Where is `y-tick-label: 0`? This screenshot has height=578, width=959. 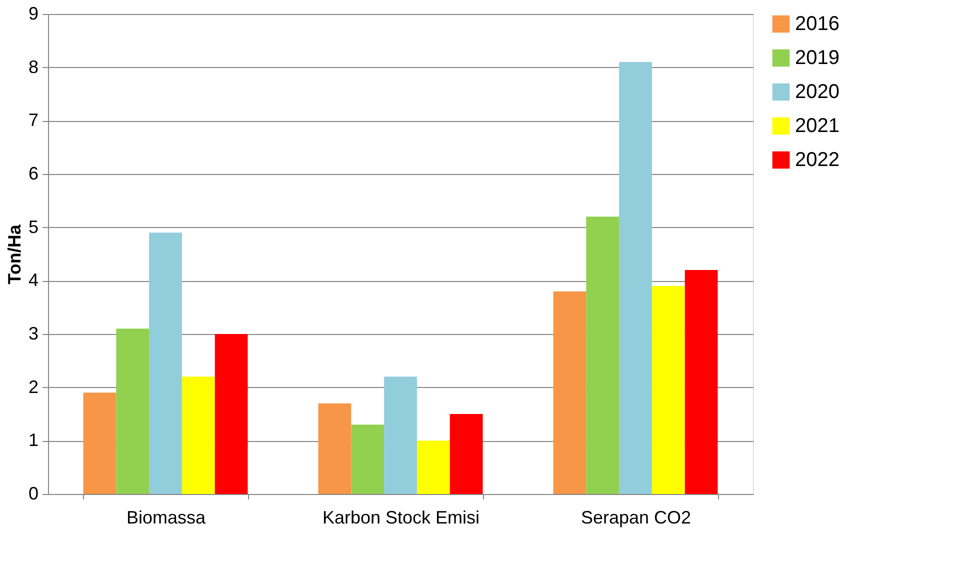 y-tick-label: 0 is located at coordinates (33, 494).